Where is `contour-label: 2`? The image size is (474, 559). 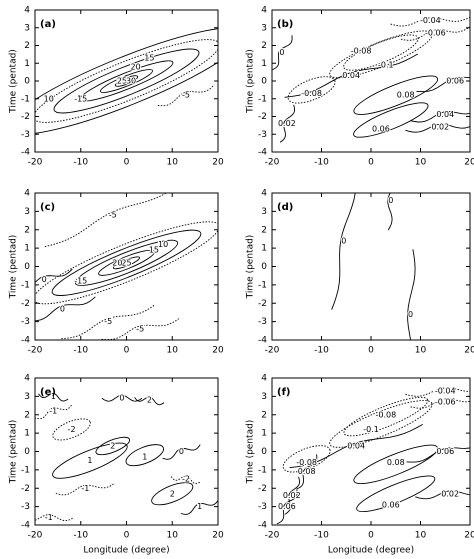
contour-label: 2 is located at coordinates (112, 445).